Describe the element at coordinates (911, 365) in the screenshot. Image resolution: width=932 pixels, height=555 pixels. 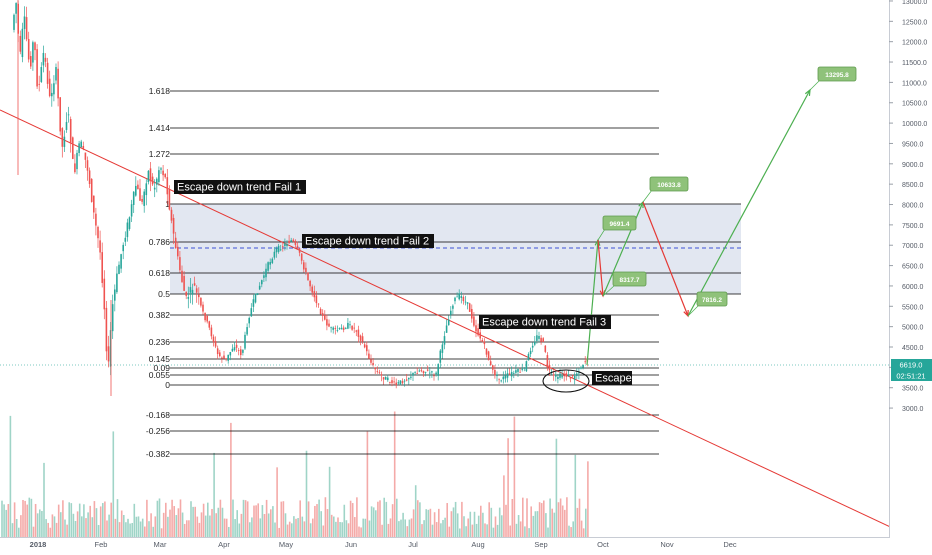
I see `last-price-tag: 6619.0` at that location.